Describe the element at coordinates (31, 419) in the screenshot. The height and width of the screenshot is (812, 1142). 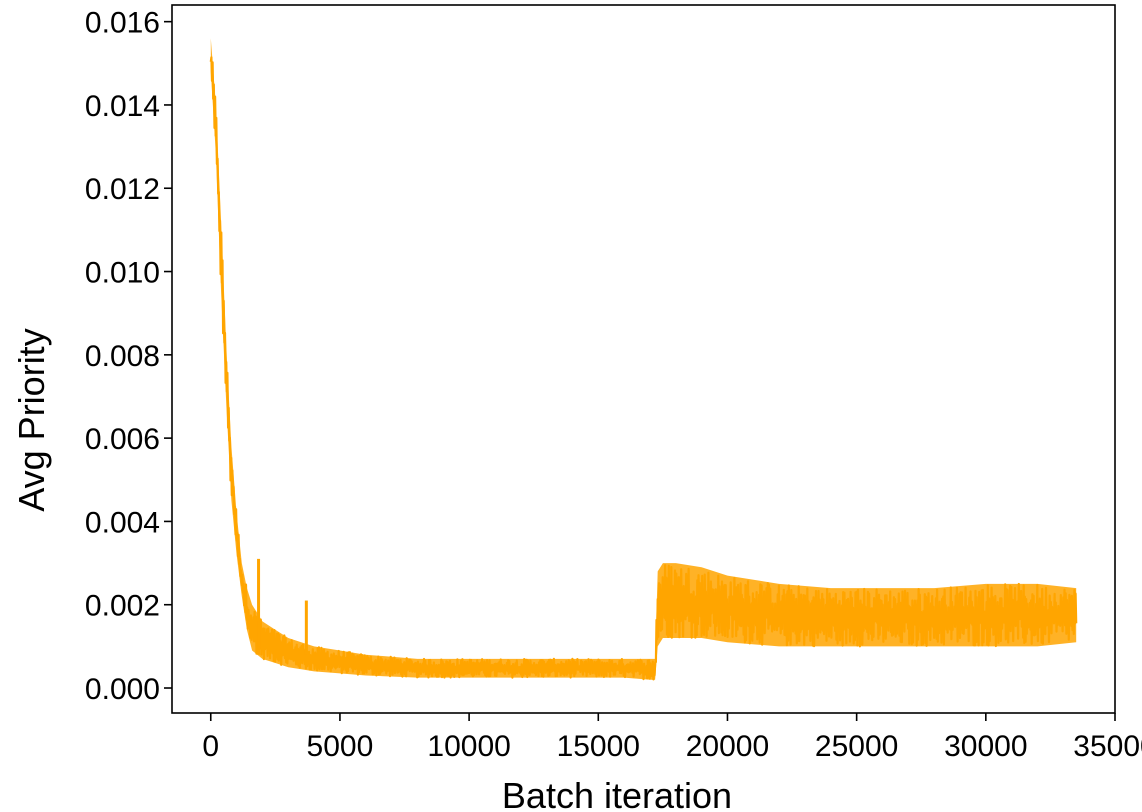
I see `y-axis-label: Avg Priority` at that location.